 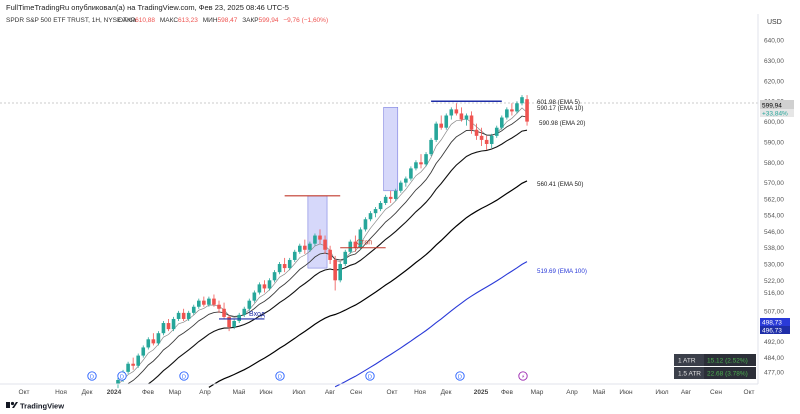 What do you see at coordinates (24, 392) in the screenshot?
I see `x-tick-label: Окт` at bounding box center [24, 392].